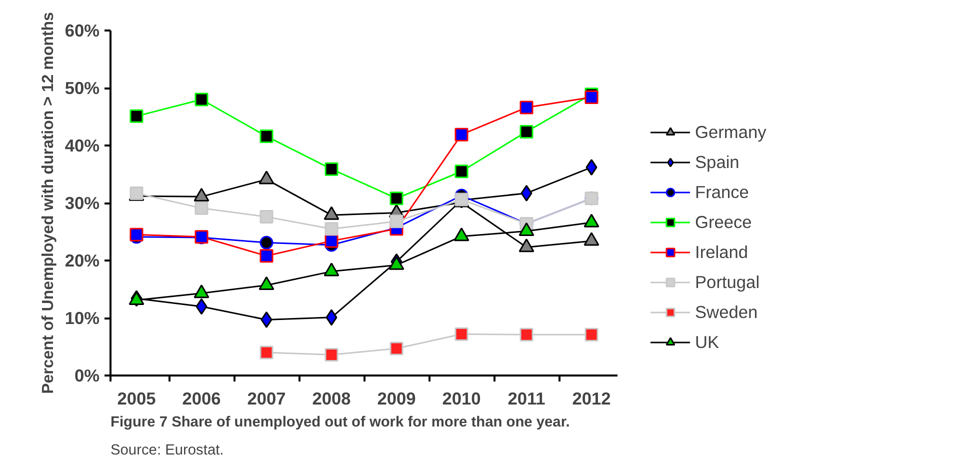 Image resolution: width=958 pixels, height=470 pixels. I want to click on legend-label: Greece, so click(723, 222).